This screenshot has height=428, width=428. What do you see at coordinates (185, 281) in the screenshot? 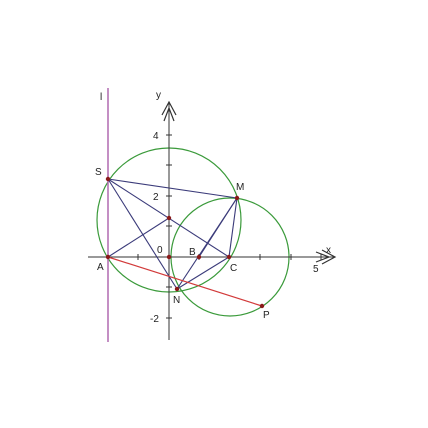
I see `line-ap` at bounding box center [185, 281].